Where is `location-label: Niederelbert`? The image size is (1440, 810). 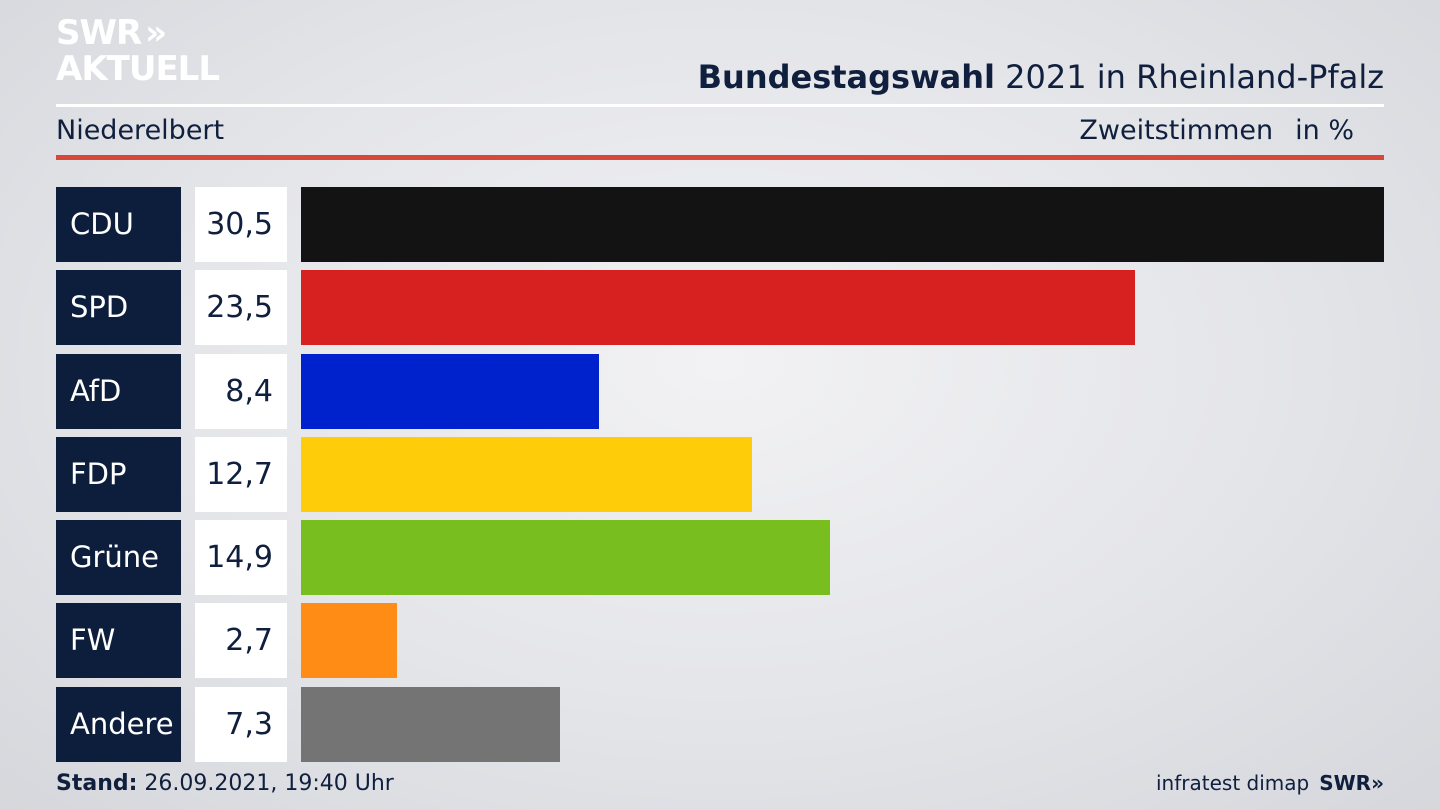
location-label: Niederelbert is located at coordinates (140, 130).